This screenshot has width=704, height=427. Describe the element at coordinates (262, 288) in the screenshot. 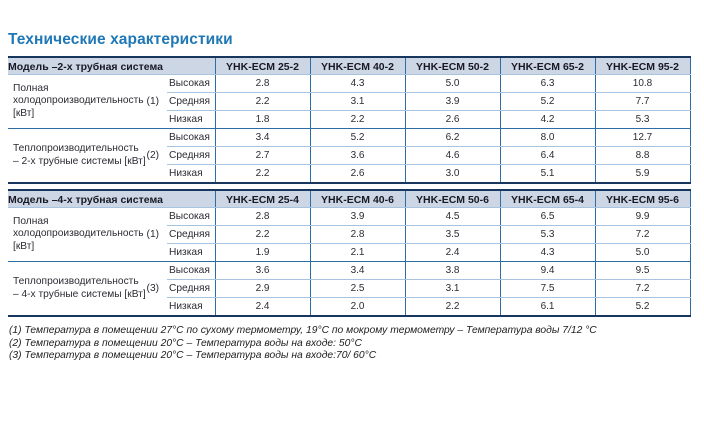

I see `value-cell: 2.9` at that location.